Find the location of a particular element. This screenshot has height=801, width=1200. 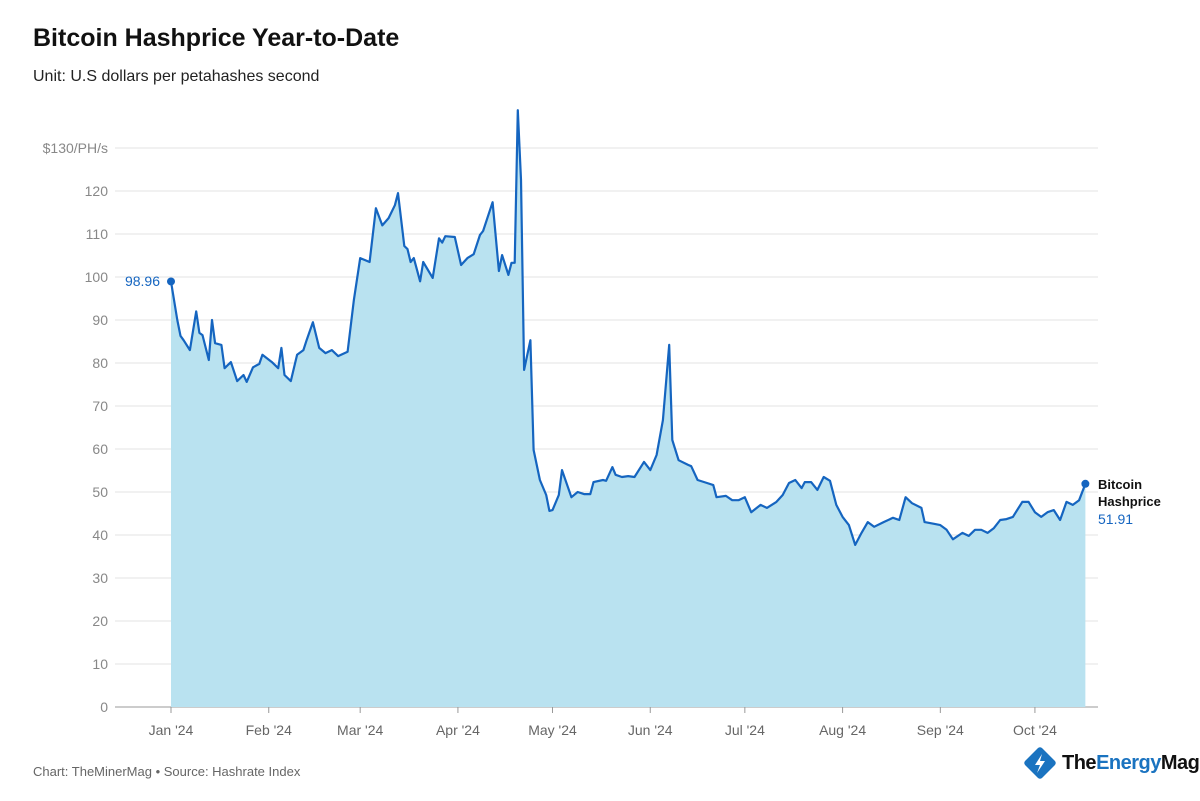

y-tick-label: 120 is located at coordinates (97, 191).